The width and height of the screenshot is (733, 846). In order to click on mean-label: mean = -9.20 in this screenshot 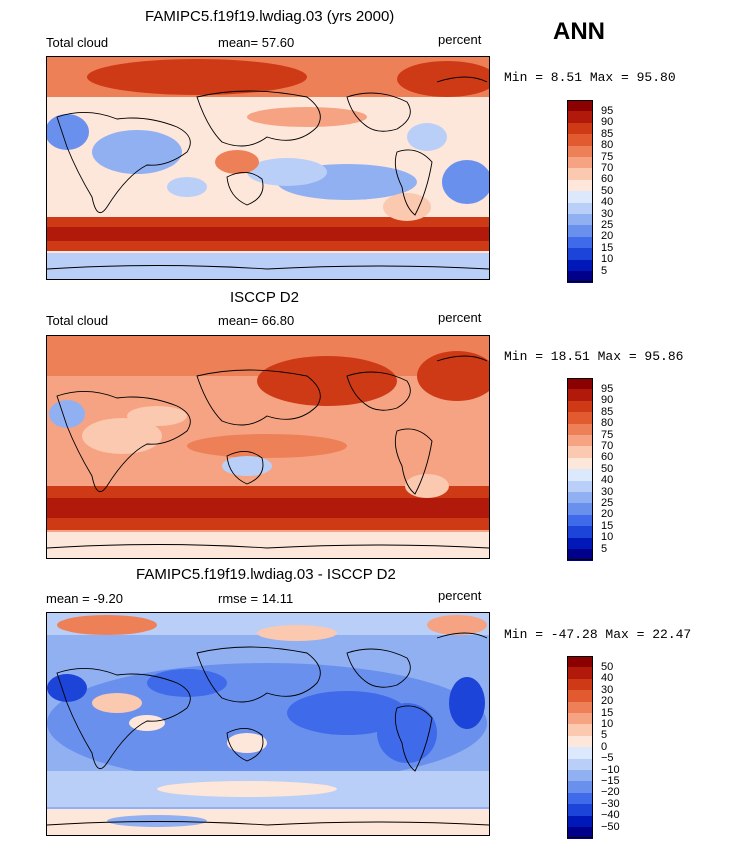, I will do `click(84, 598)`.